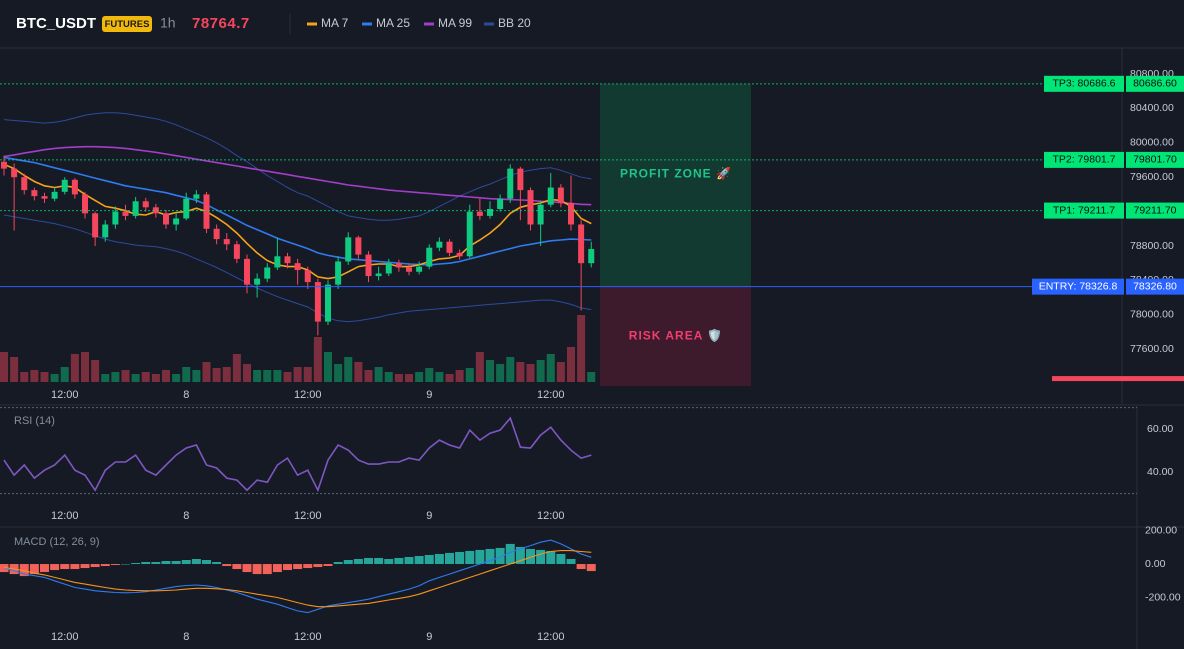 The image size is (1184, 649). What do you see at coordinates (168, 23) in the screenshot?
I see `interval: 1h` at bounding box center [168, 23].